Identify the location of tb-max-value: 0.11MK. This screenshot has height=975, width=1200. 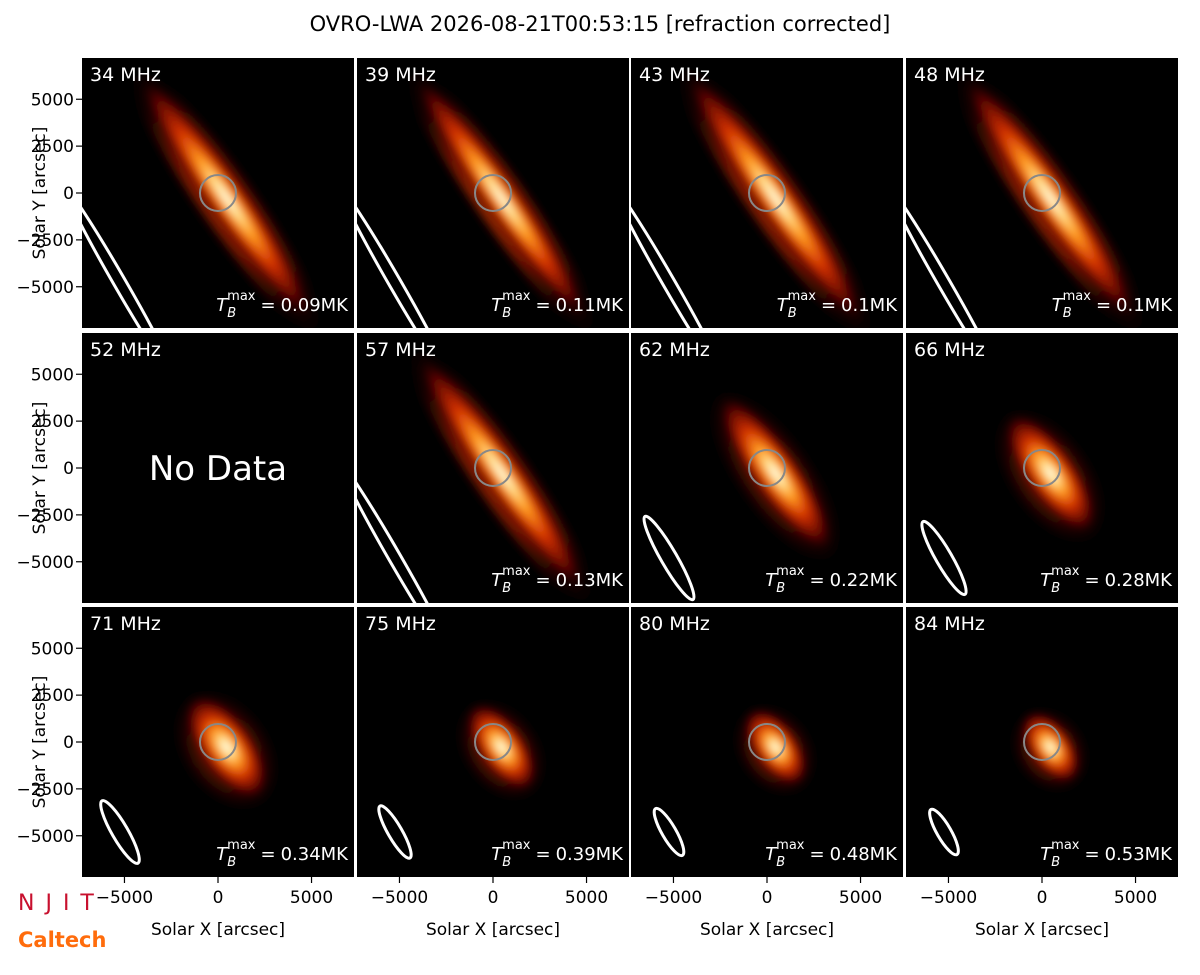
(590, 305).